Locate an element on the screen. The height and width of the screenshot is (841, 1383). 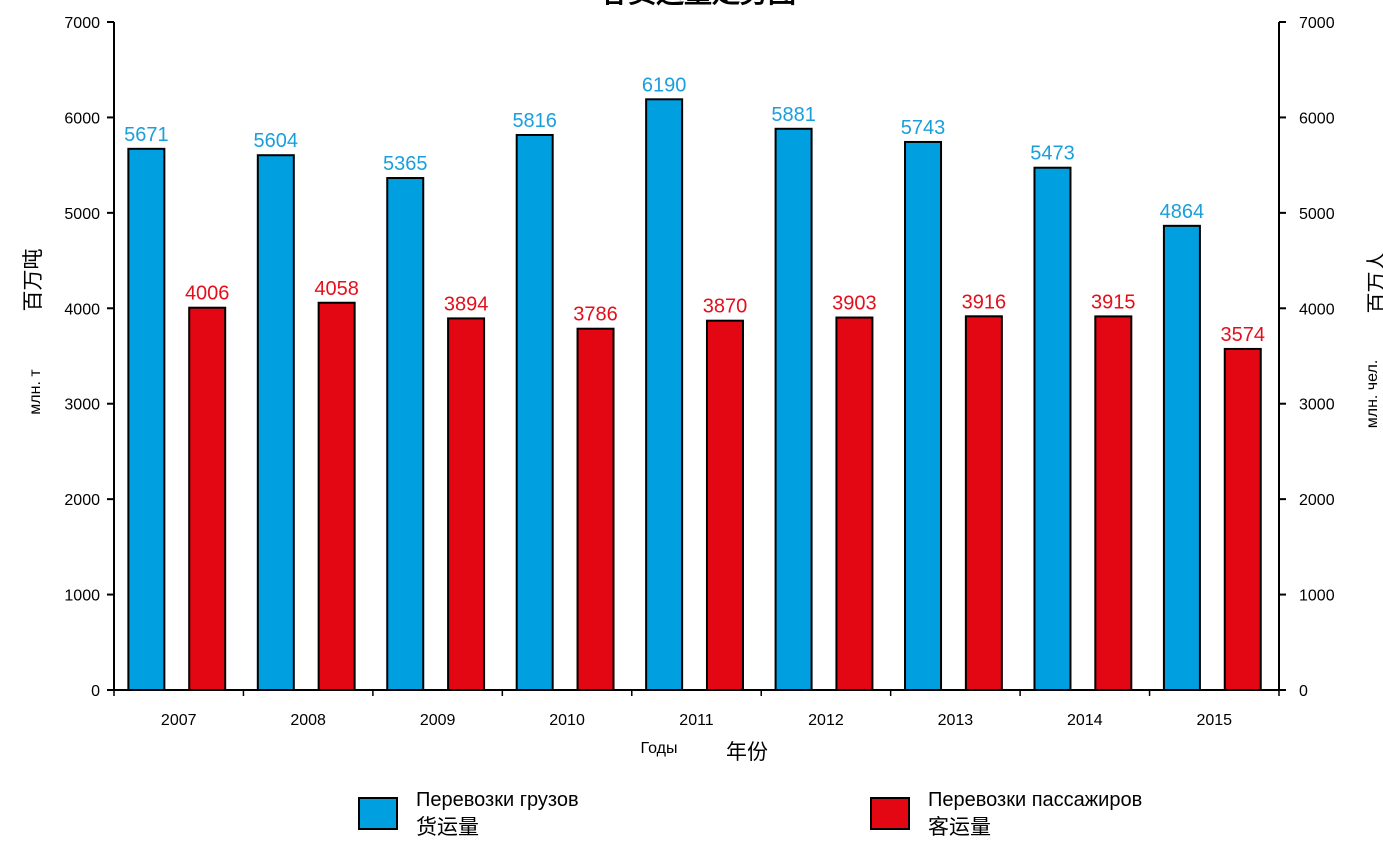
x-ticks: 2007 2008 2009 2010 2011 2012 2013 2014 2015 is located at coordinates (696, 709).